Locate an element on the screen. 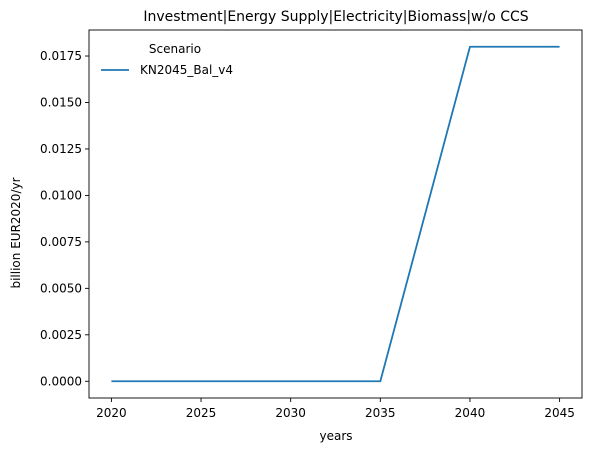 The height and width of the screenshot is (453, 594). x-tick-label: 2035 is located at coordinates (380, 413).